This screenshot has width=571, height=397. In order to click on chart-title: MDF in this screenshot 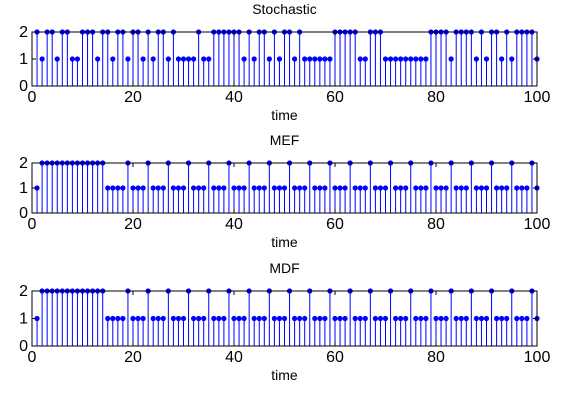, I will do `click(284, 268)`.